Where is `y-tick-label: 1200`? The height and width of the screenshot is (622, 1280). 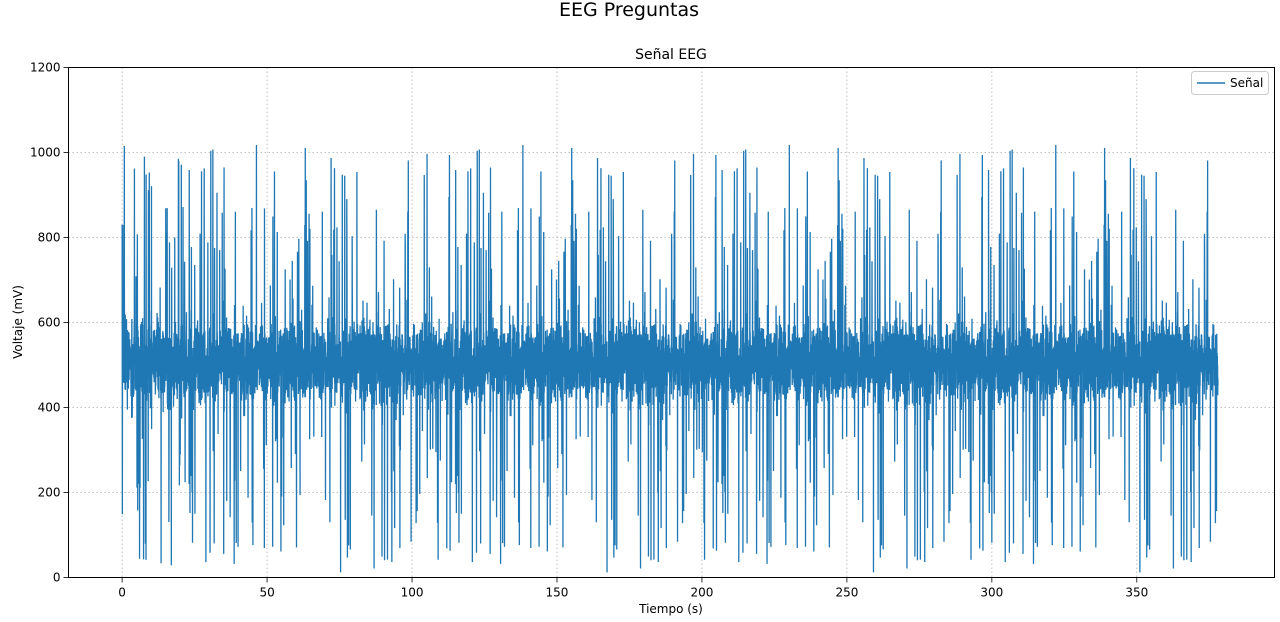 y-tick-label: 1200 is located at coordinates (45, 68).